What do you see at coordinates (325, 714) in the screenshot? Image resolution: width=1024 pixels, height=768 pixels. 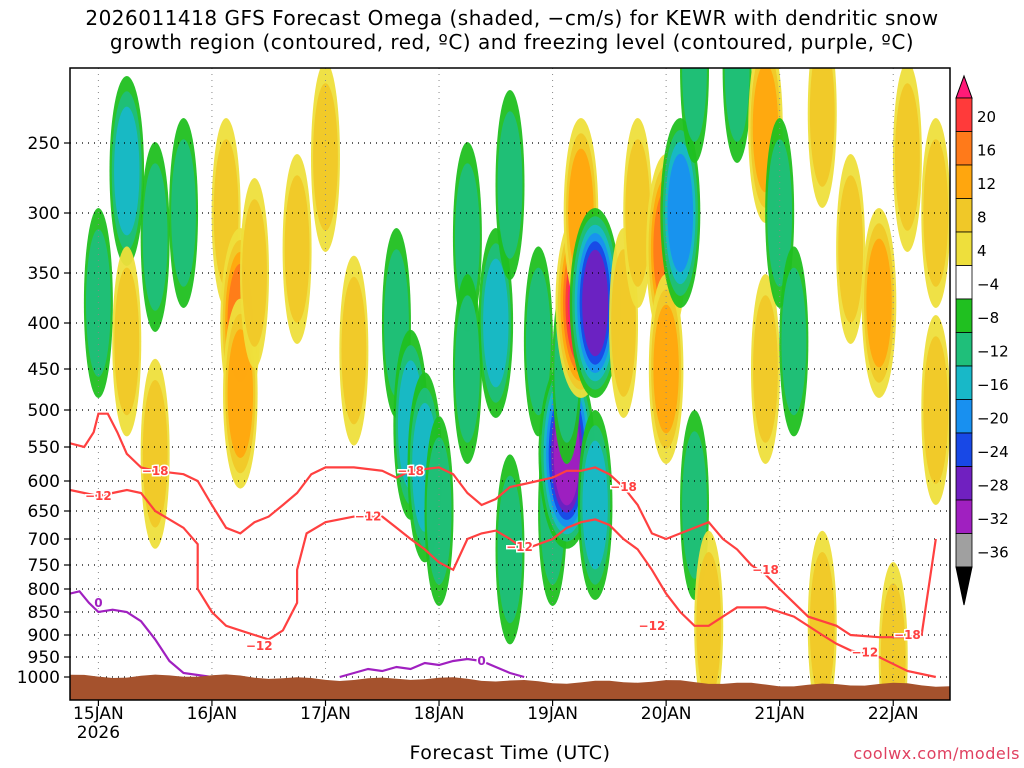 I see `x-tick-label: 17JAN` at bounding box center [325, 714].